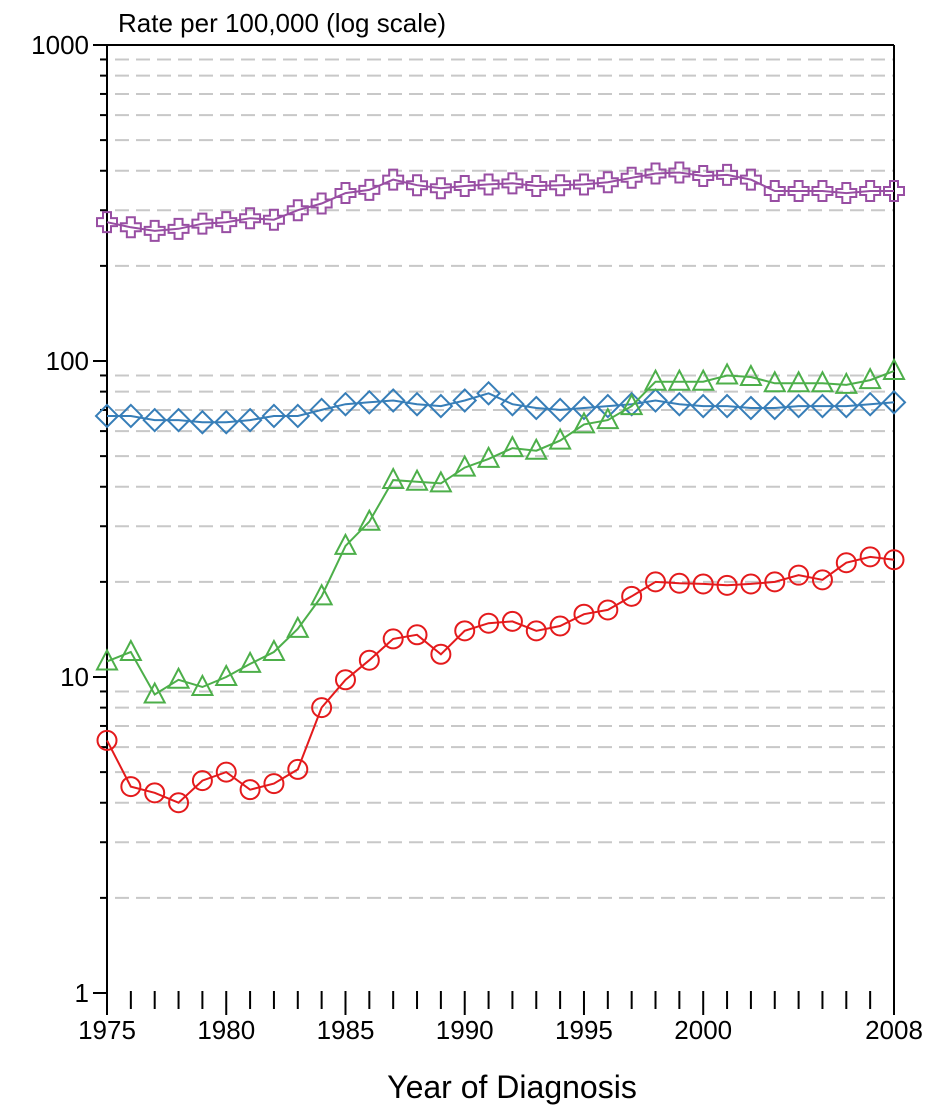 This screenshot has width=937, height=1108. What do you see at coordinates (500, 201) in the screenshot?
I see `series-line` at bounding box center [500, 201].